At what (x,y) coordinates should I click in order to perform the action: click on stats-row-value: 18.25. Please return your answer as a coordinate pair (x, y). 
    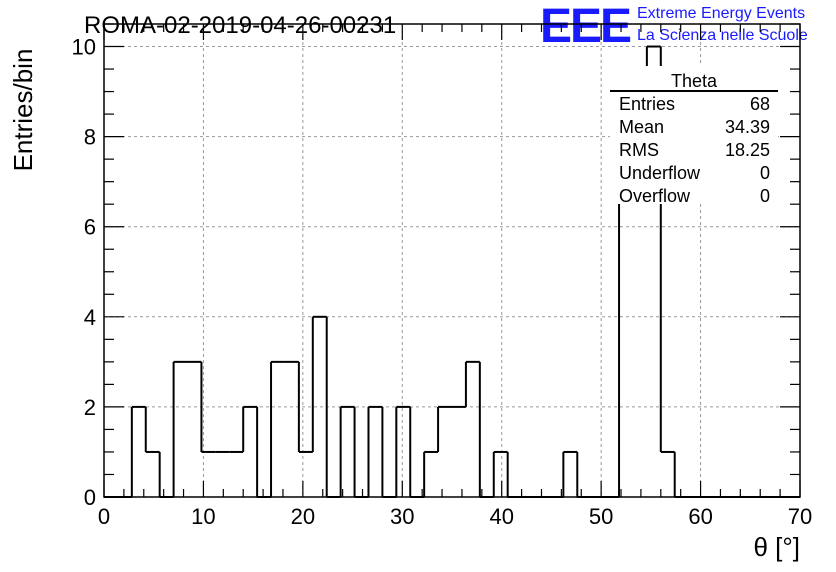
    Looking at the image, I should click on (747, 150).